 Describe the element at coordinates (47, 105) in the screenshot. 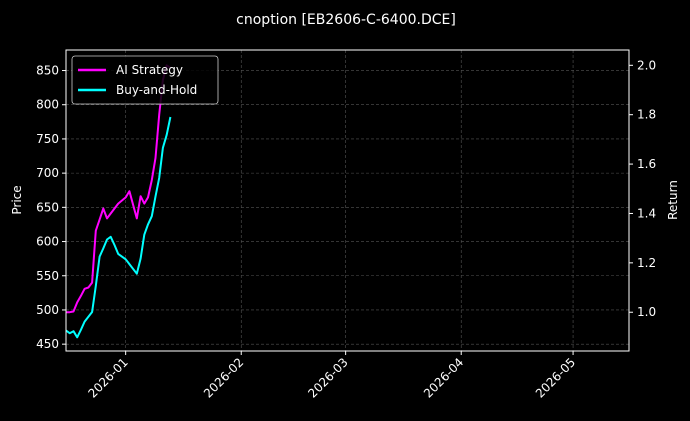

I see `y-tick-label: 800` at that location.